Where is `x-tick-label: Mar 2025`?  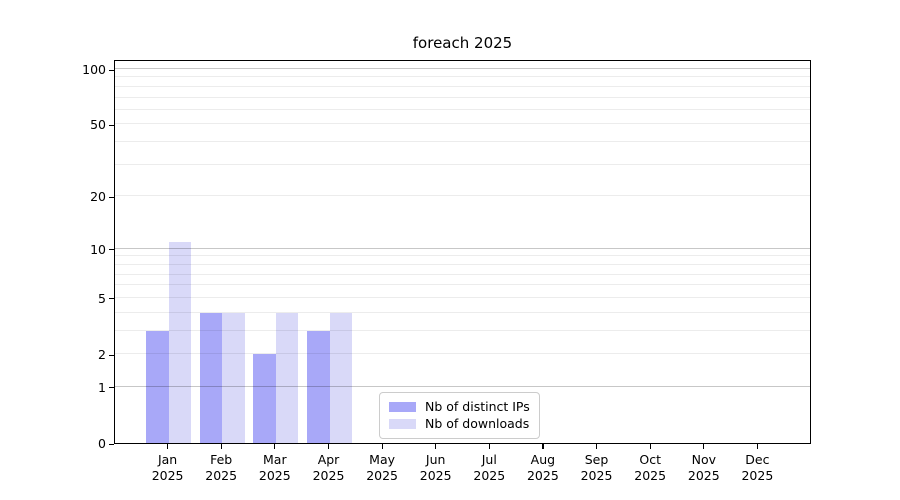 x-tick-label: Mar 2025 is located at coordinates (275, 468).